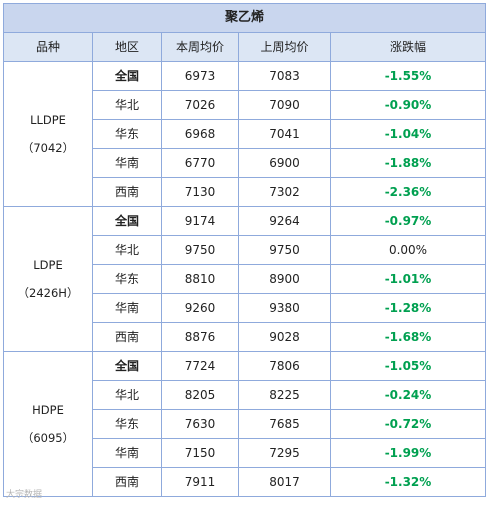 The image size is (488, 508). What do you see at coordinates (284, 279) in the screenshot?
I see `last-week-cell: 8900` at bounding box center [284, 279].